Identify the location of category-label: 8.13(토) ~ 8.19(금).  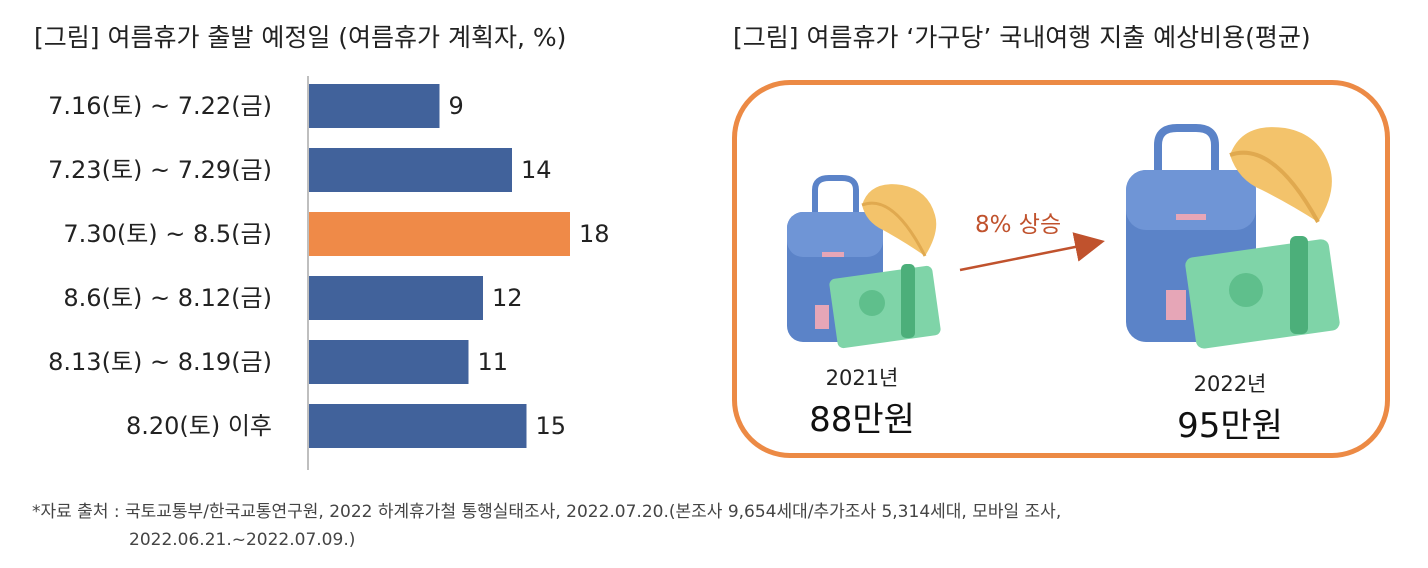
(160, 362).